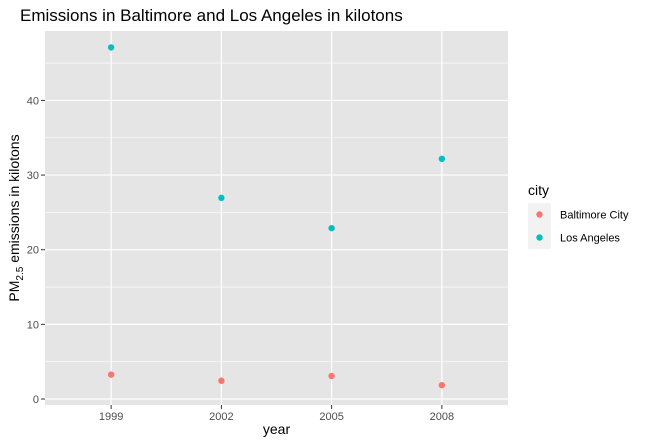 Image resolution: width=648 pixels, height=443 pixels. What do you see at coordinates (33, 101) in the screenshot?
I see `y-tick-label: 40` at bounding box center [33, 101].